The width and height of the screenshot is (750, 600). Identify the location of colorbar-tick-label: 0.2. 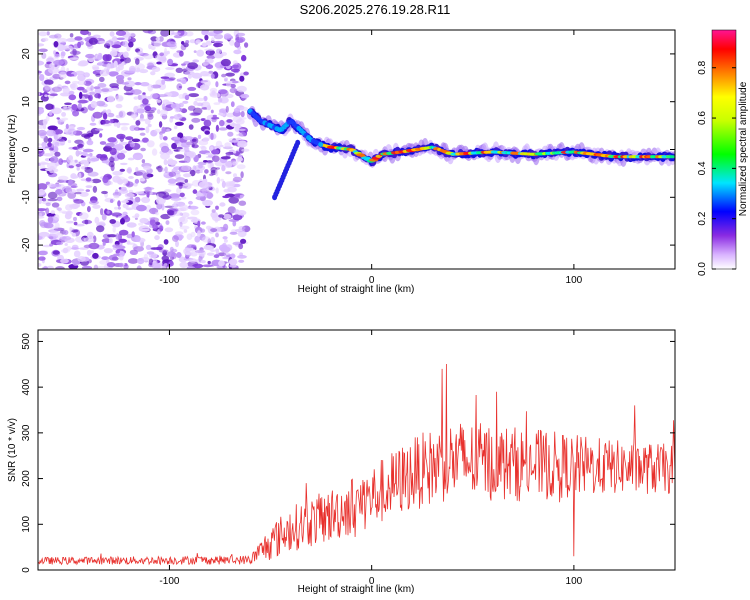
(702, 218).